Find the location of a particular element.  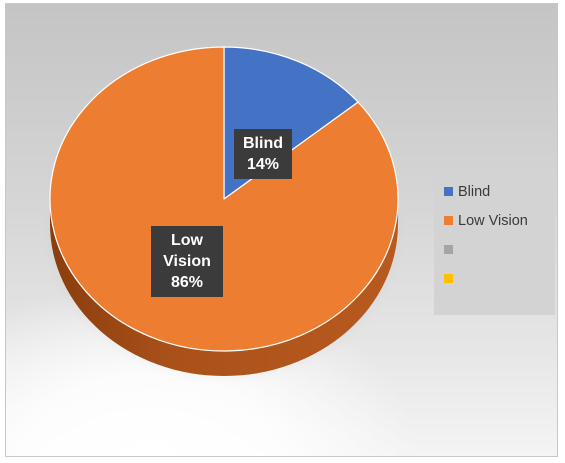

legend-item-low-vision: Low Vision is located at coordinates (499, 220).